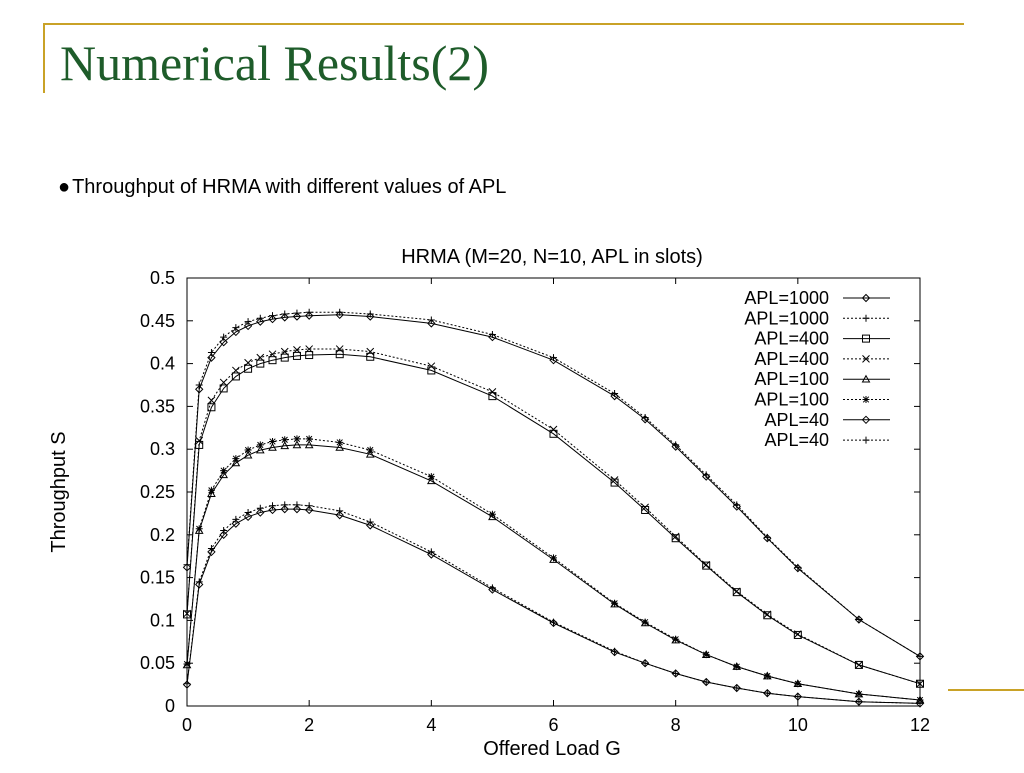 The image size is (1024, 773). I want to click on y-tick-label: 0.05, so click(157, 663).